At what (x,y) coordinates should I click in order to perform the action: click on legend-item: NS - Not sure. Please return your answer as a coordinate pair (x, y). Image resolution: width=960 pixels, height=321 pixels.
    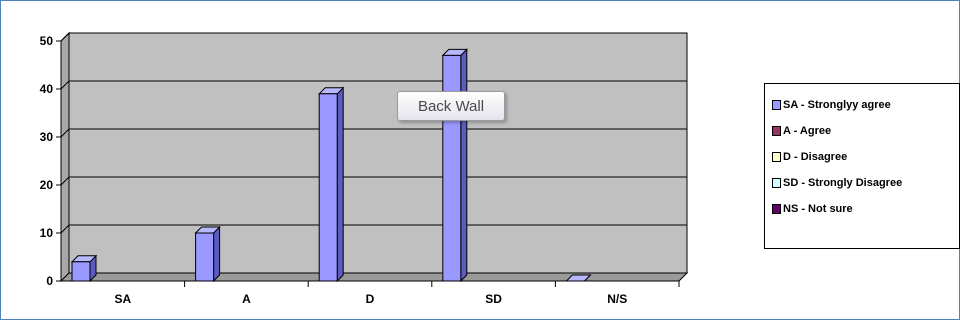
    Looking at the image, I should click on (865, 209).